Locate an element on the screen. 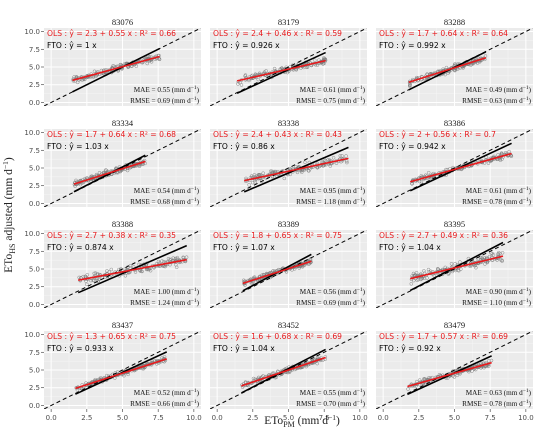  mae-text: MAE = 0.56 (mm d−1) is located at coordinates (333, 291).